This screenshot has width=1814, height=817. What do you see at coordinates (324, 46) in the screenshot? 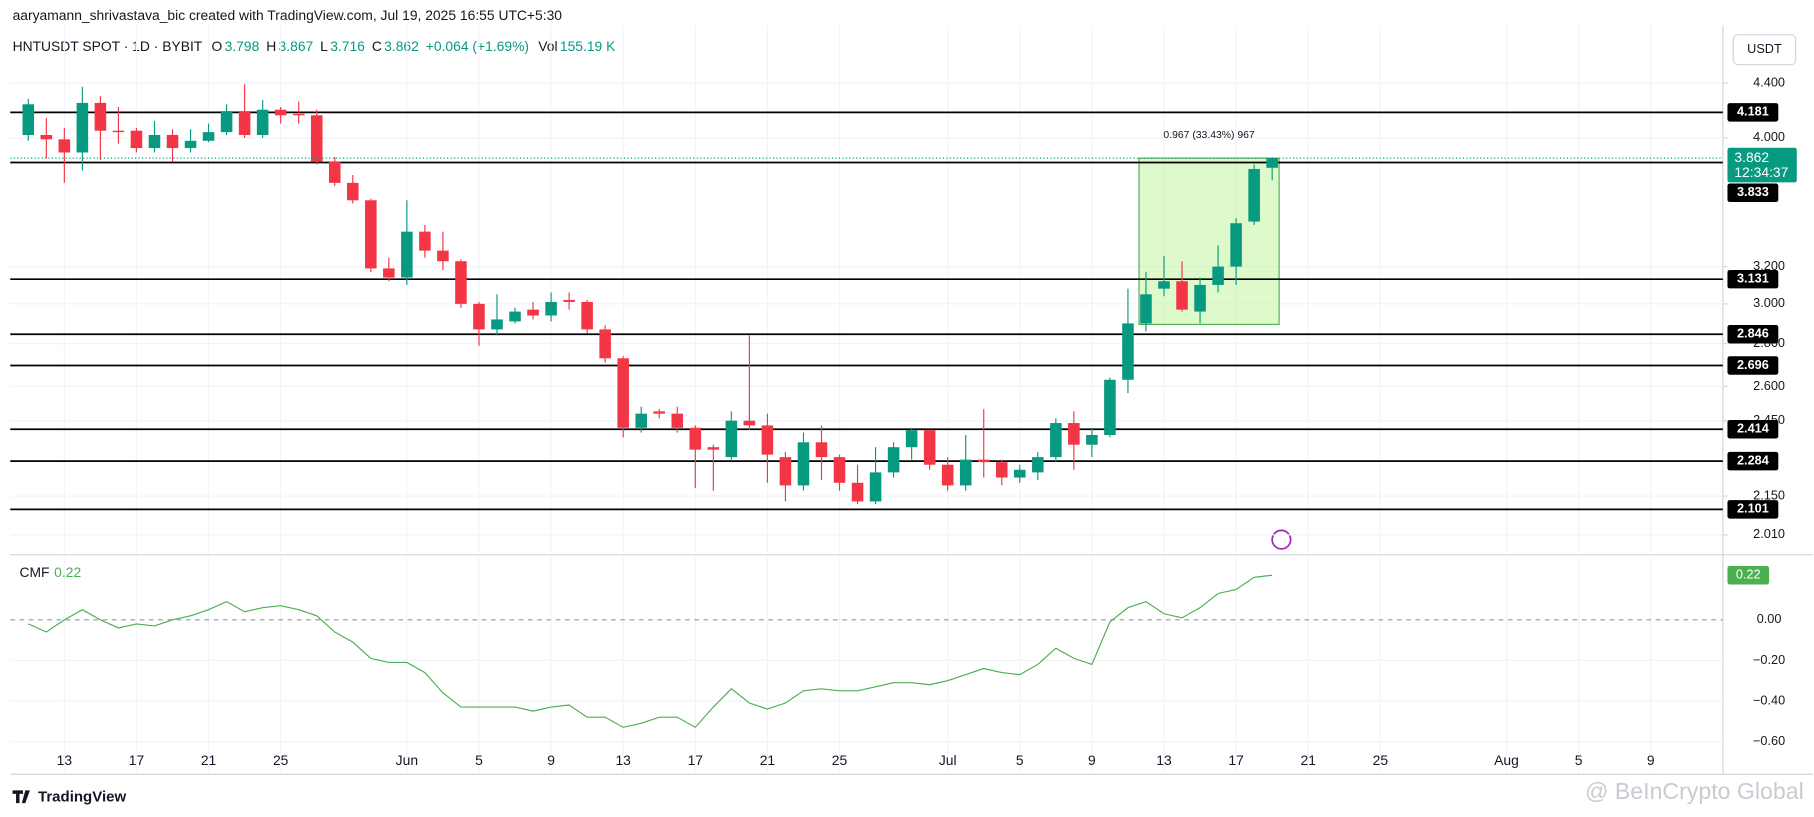
I see `ohlc-key: L` at bounding box center [324, 46].